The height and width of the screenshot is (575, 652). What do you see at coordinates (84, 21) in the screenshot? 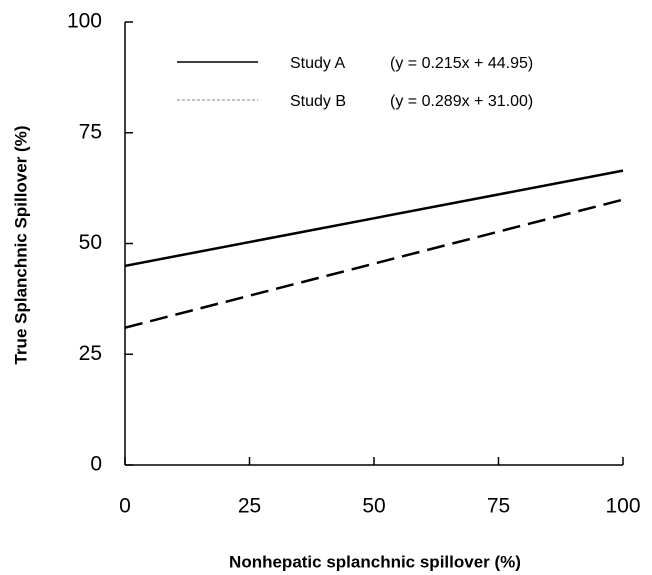
I see `y-tick-label: 100` at bounding box center [84, 21].